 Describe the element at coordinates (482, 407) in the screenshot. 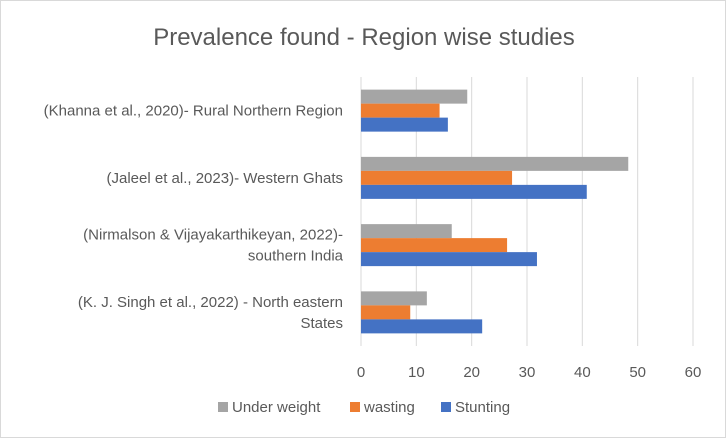

I see `legend-label-stunting: Stunting` at that location.